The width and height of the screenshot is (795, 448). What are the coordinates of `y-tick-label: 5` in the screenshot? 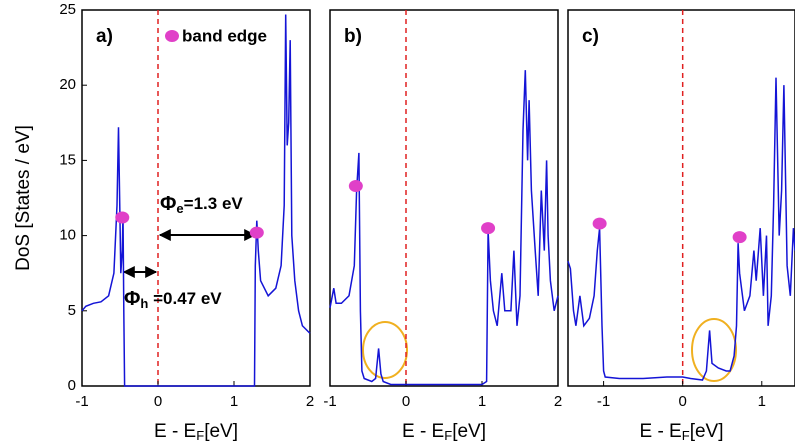 It's located at (72, 310).